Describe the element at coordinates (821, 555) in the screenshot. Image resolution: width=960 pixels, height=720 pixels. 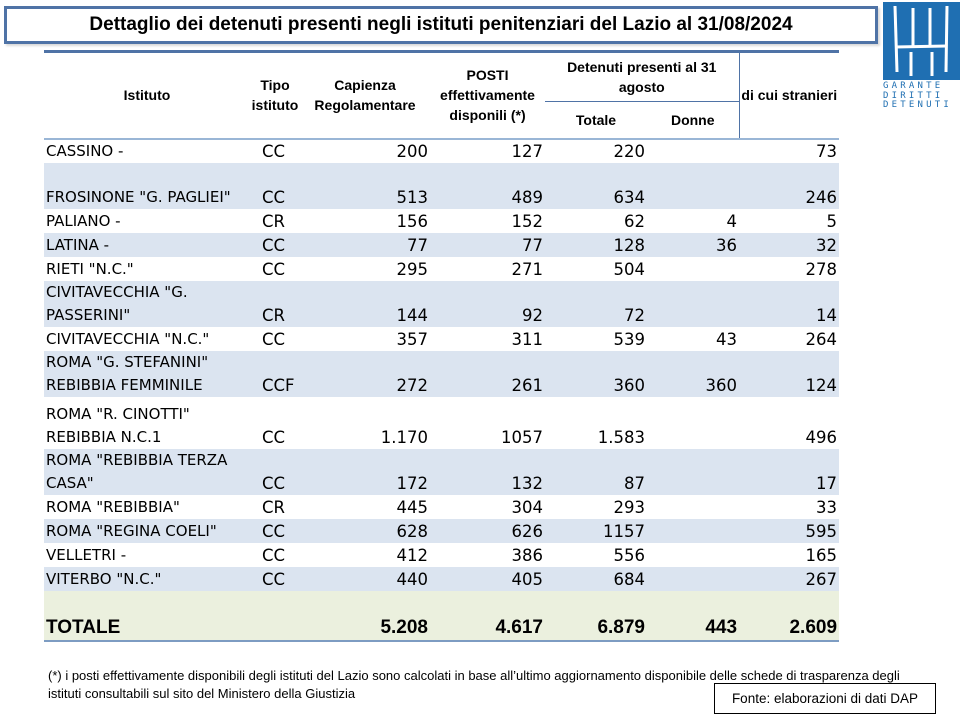
I see `cell-stranieri: 165` at that location.